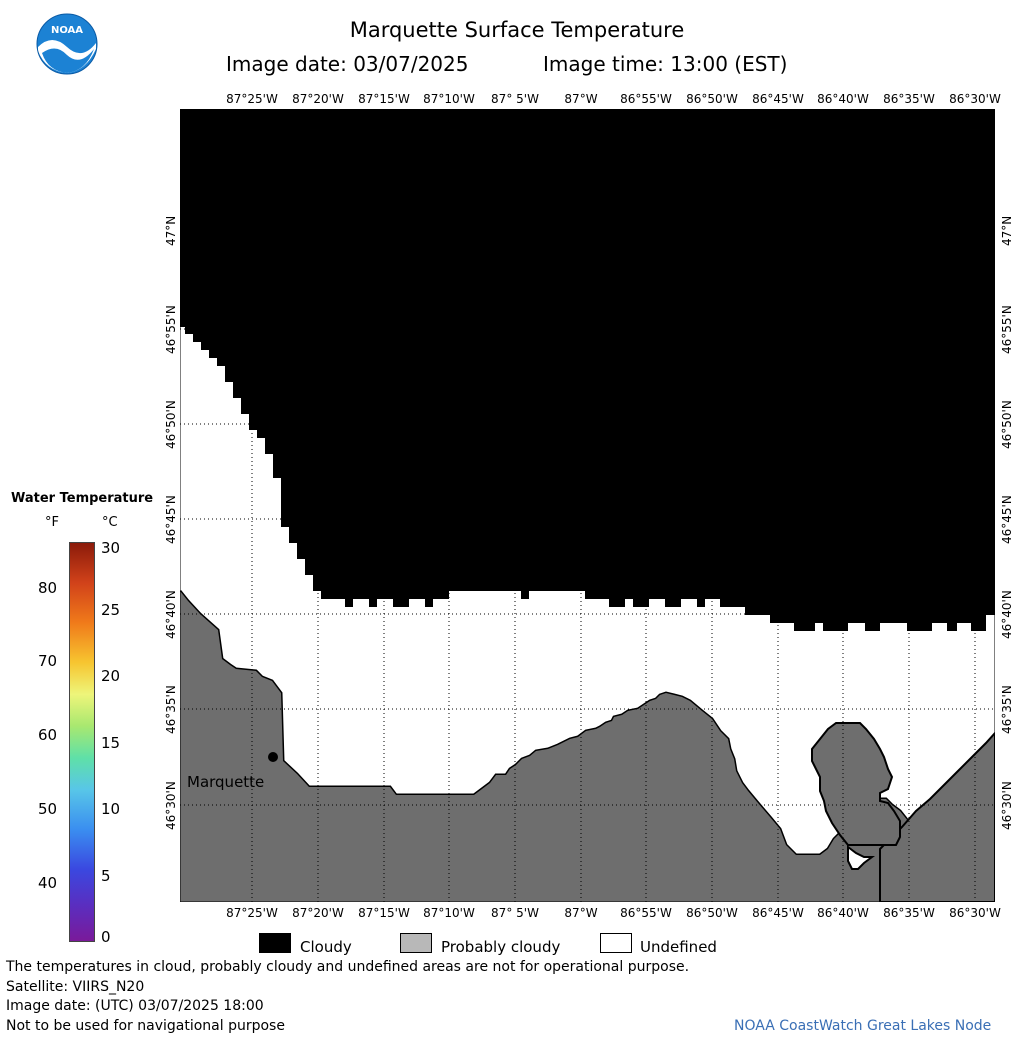 This screenshot has width=1034, height=1043. What do you see at coordinates (48, 661) in the screenshot?
I see `fahrenheit-tick: 70` at bounding box center [48, 661].